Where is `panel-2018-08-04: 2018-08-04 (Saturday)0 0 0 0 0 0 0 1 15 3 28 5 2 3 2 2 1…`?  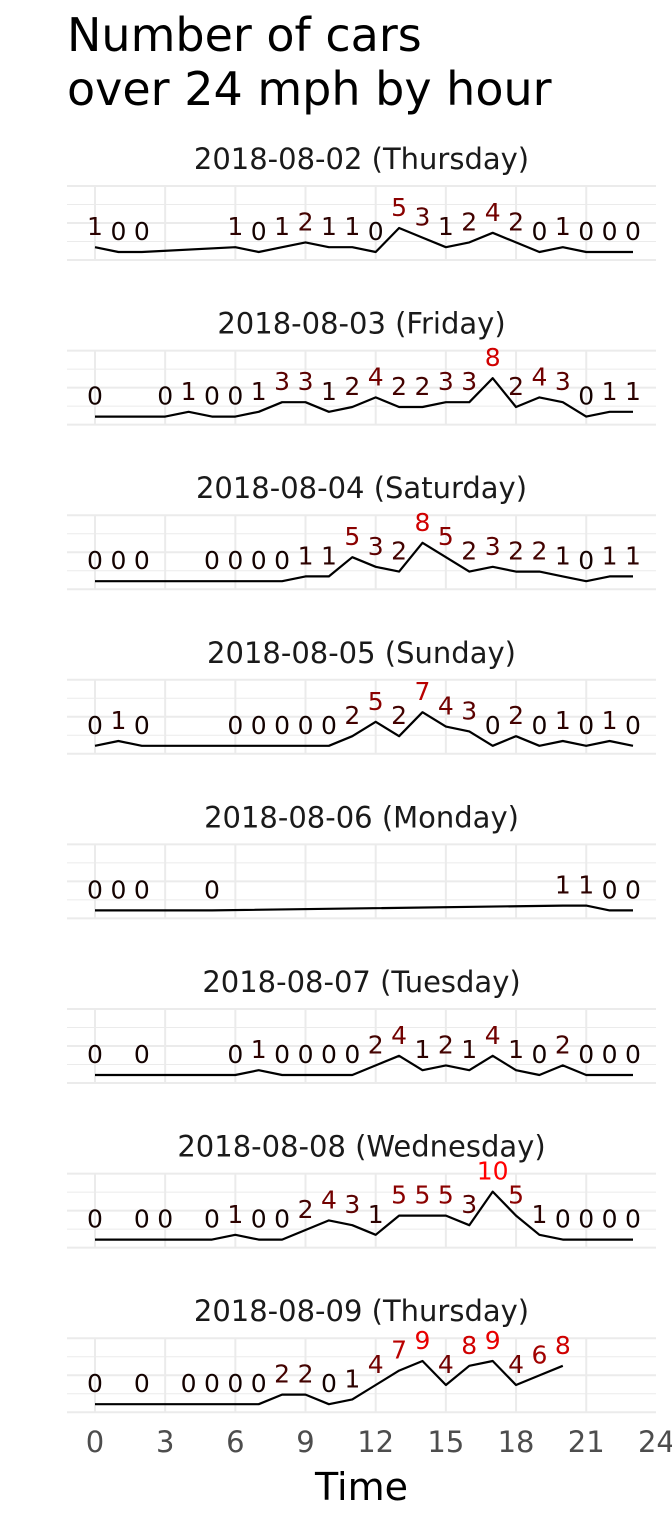
panel-2018-08-04: 2018-08-04 (Saturday)0 0 0 0 0 0 0 1 15 3 28 5 2 3 2 2 1… is located at coordinates (361, 531).